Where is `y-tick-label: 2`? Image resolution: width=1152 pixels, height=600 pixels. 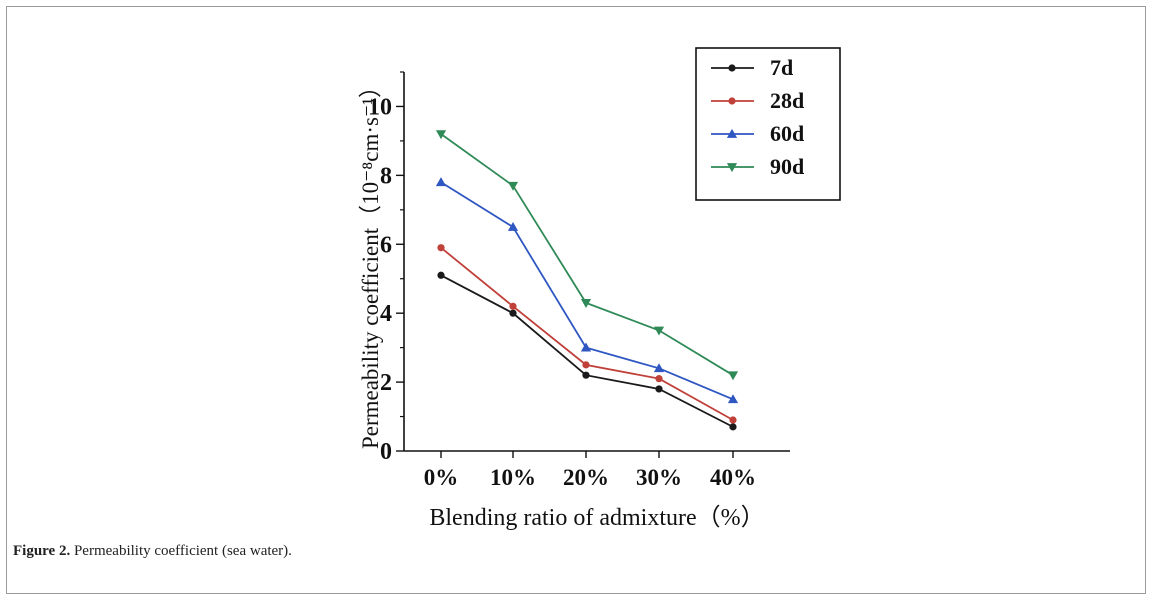
y-tick-label: 2 is located at coordinates (386, 383).